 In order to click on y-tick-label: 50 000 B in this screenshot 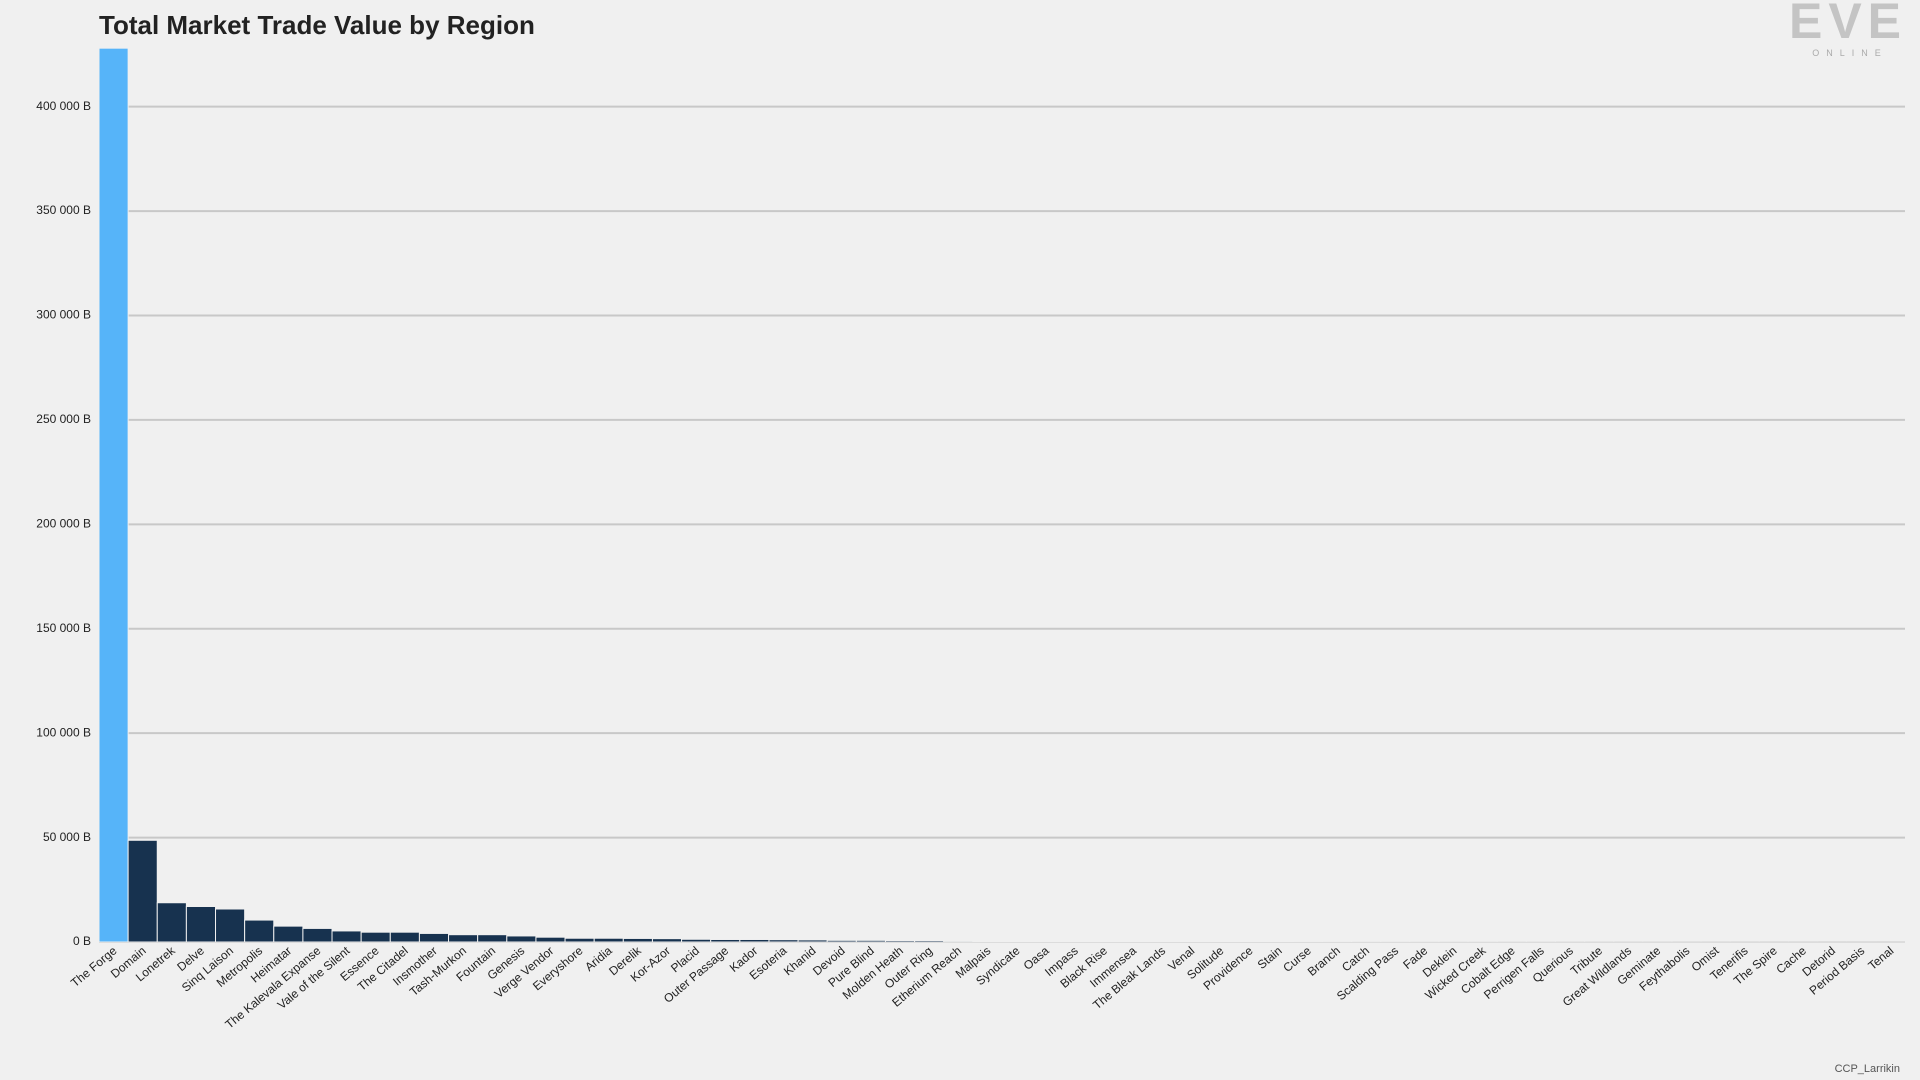, I will do `click(67, 837)`.